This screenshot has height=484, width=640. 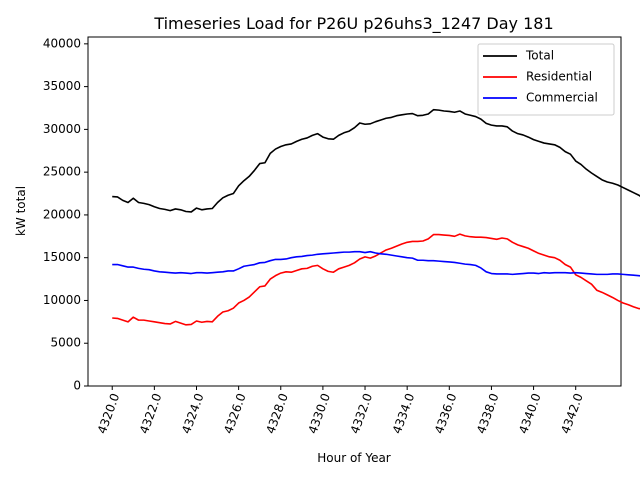 I want to click on y-tick-label: 0, so click(x=77, y=386).